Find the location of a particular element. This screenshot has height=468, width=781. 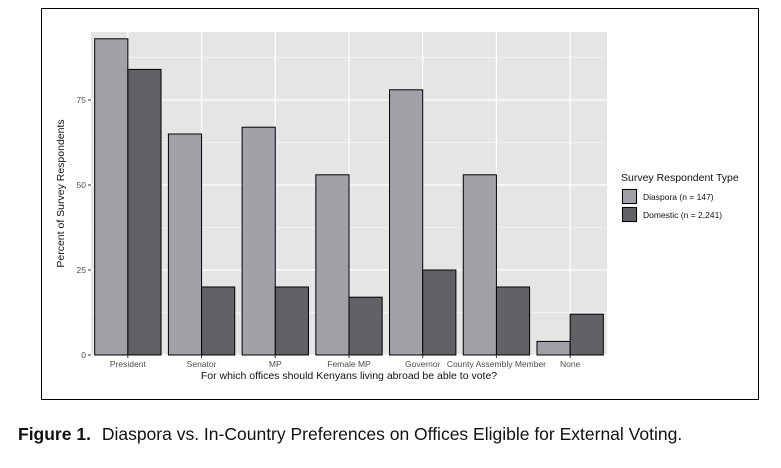

x-tick-label: Governor is located at coordinates (423, 364).